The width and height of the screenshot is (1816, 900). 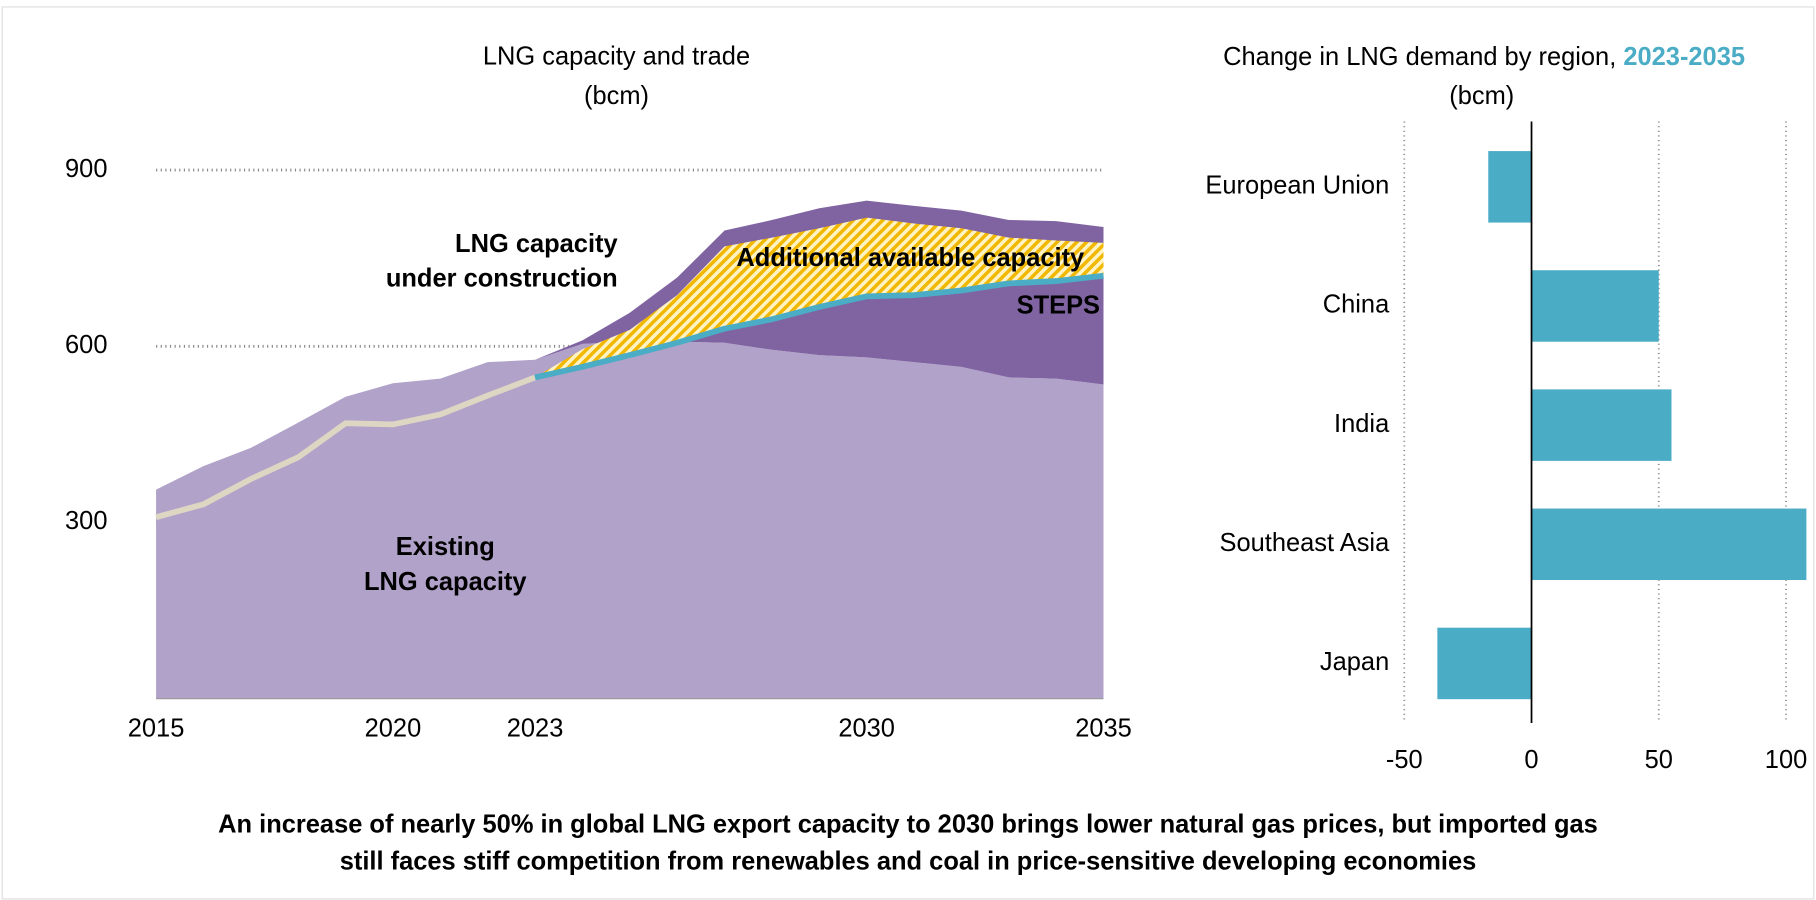 I want to click on x-tick-label: 100, so click(x=1786, y=760).